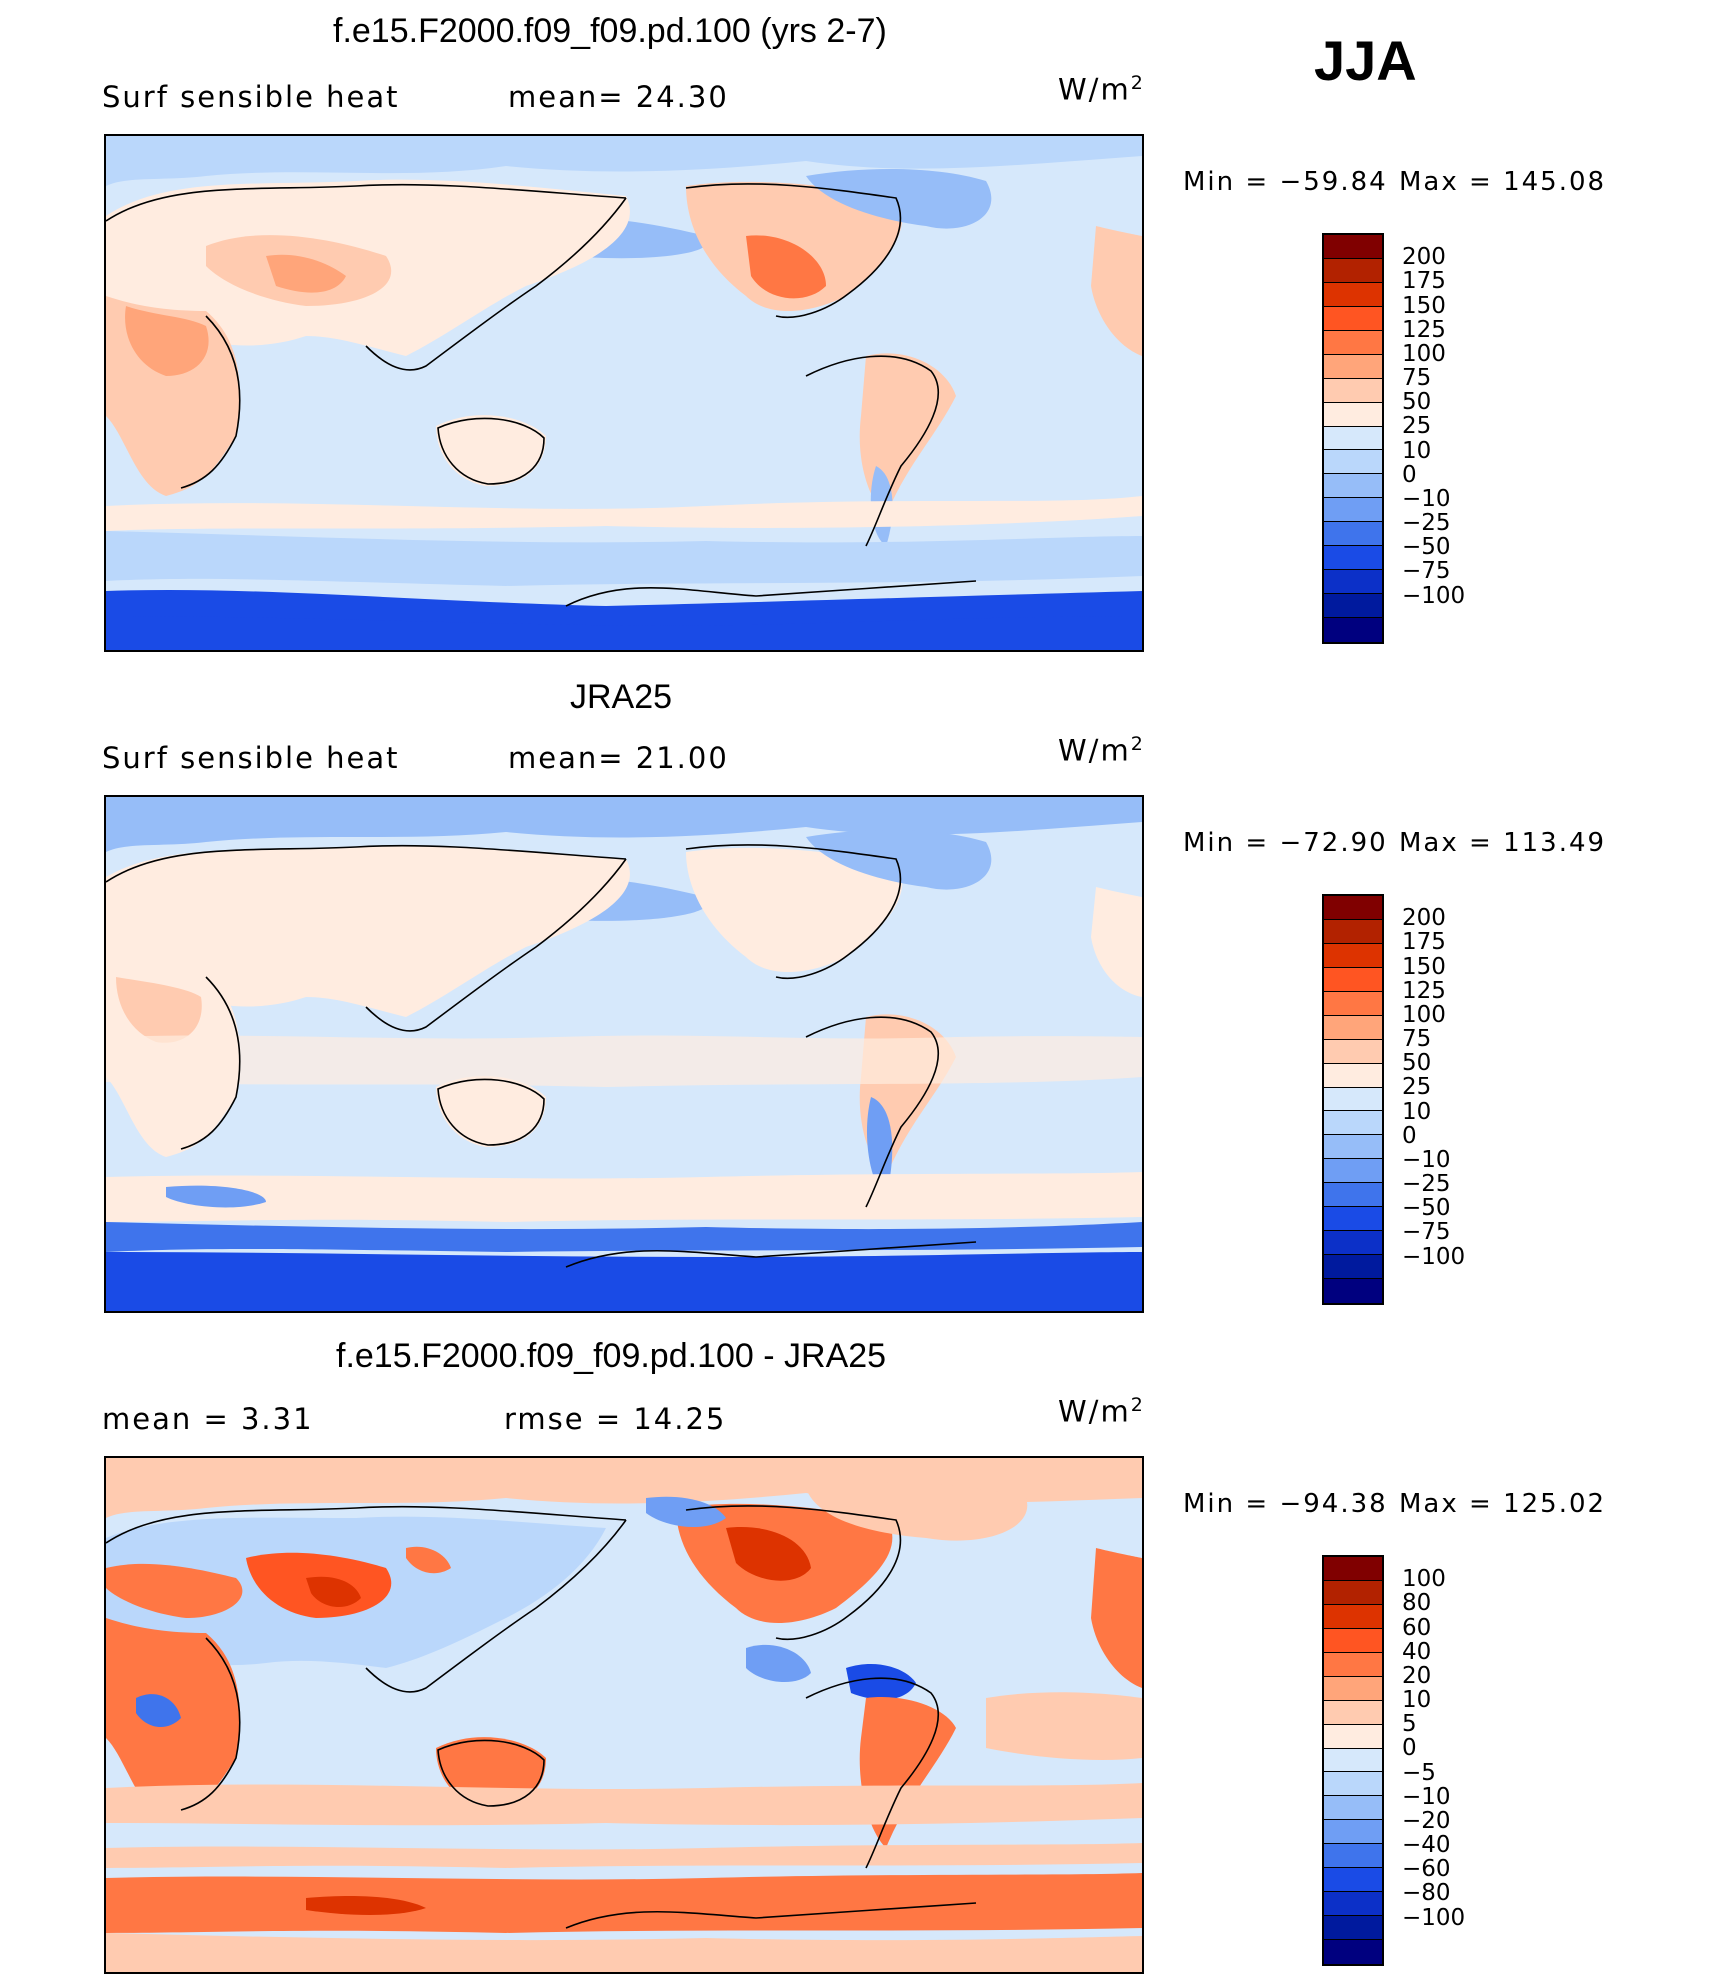 The image size is (1710, 1979). What do you see at coordinates (1417, 1651) in the screenshot?
I see `colorbar-tick-label: 40` at bounding box center [1417, 1651].